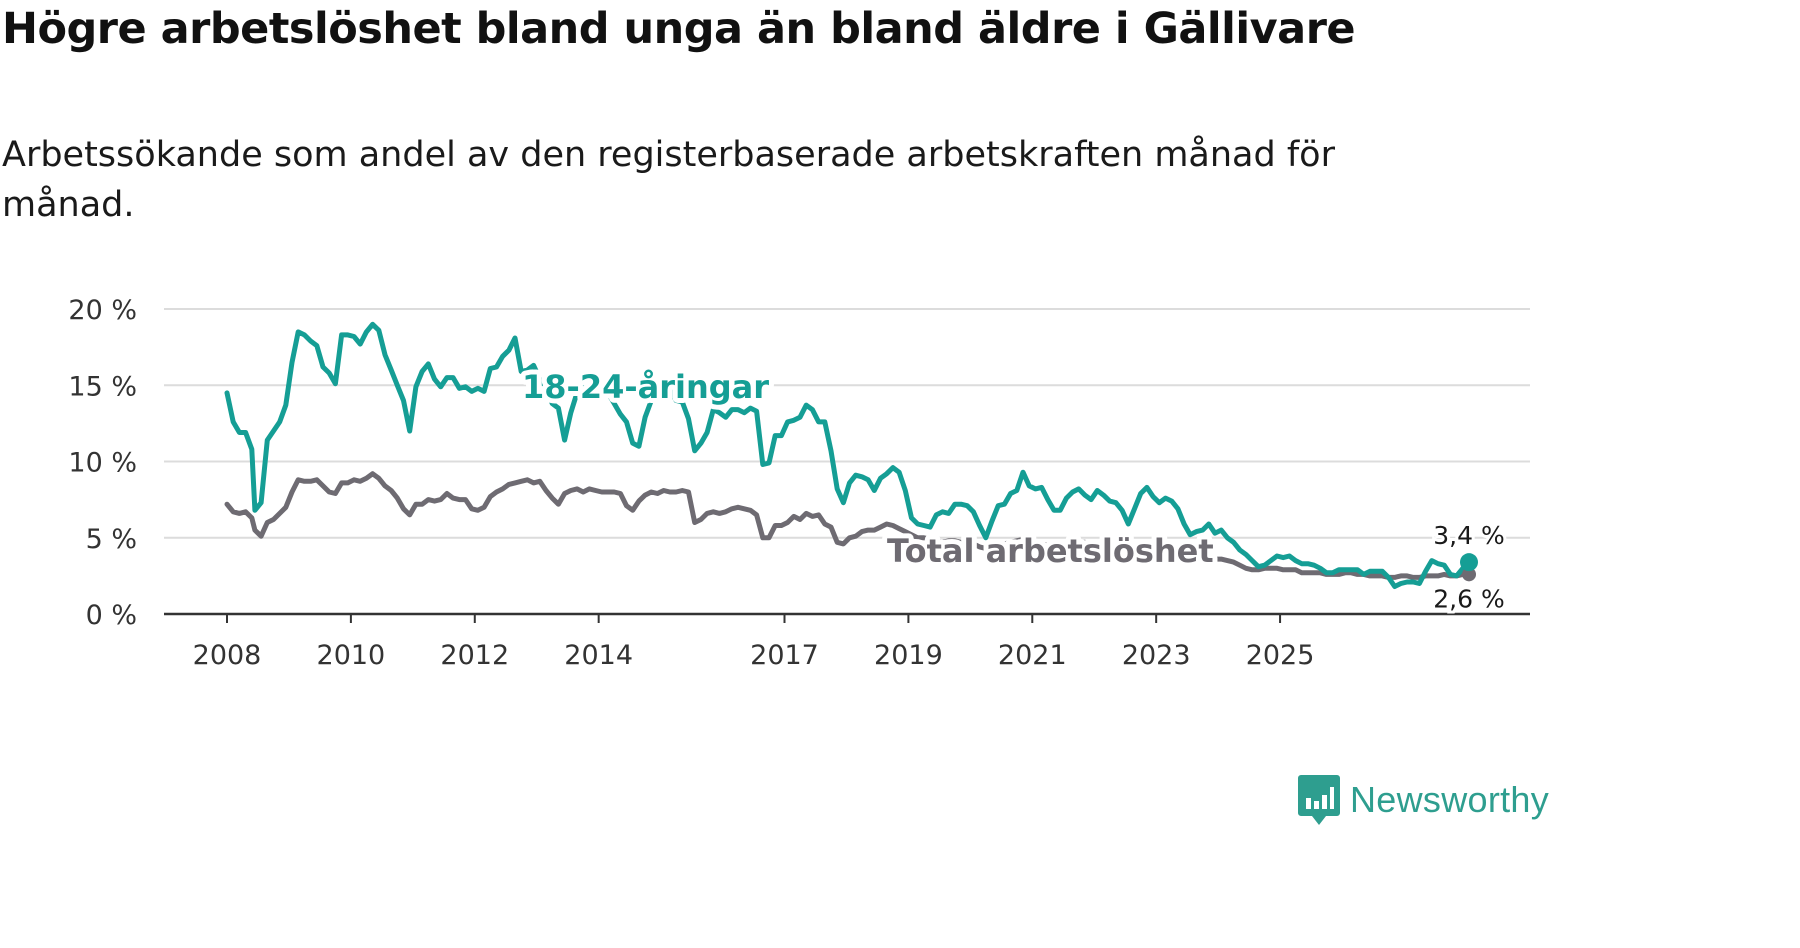 The image size is (1800, 948). Describe the element at coordinates (784, 655) in the screenshot. I see `x-tick-label: 2017` at that location.